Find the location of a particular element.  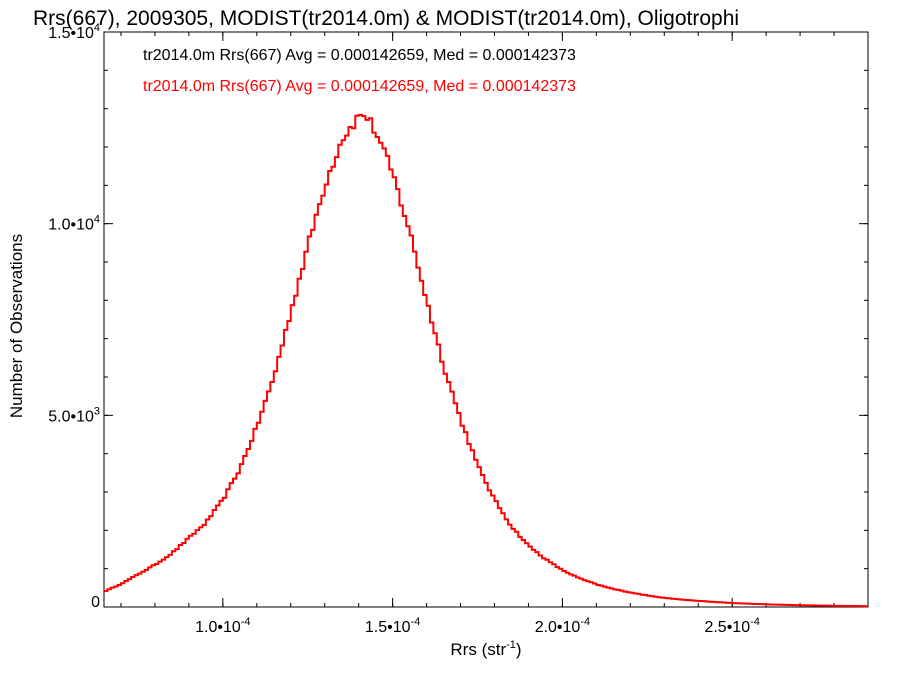

y-tick-label: 1.5•104 is located at coordinates (74, 32).